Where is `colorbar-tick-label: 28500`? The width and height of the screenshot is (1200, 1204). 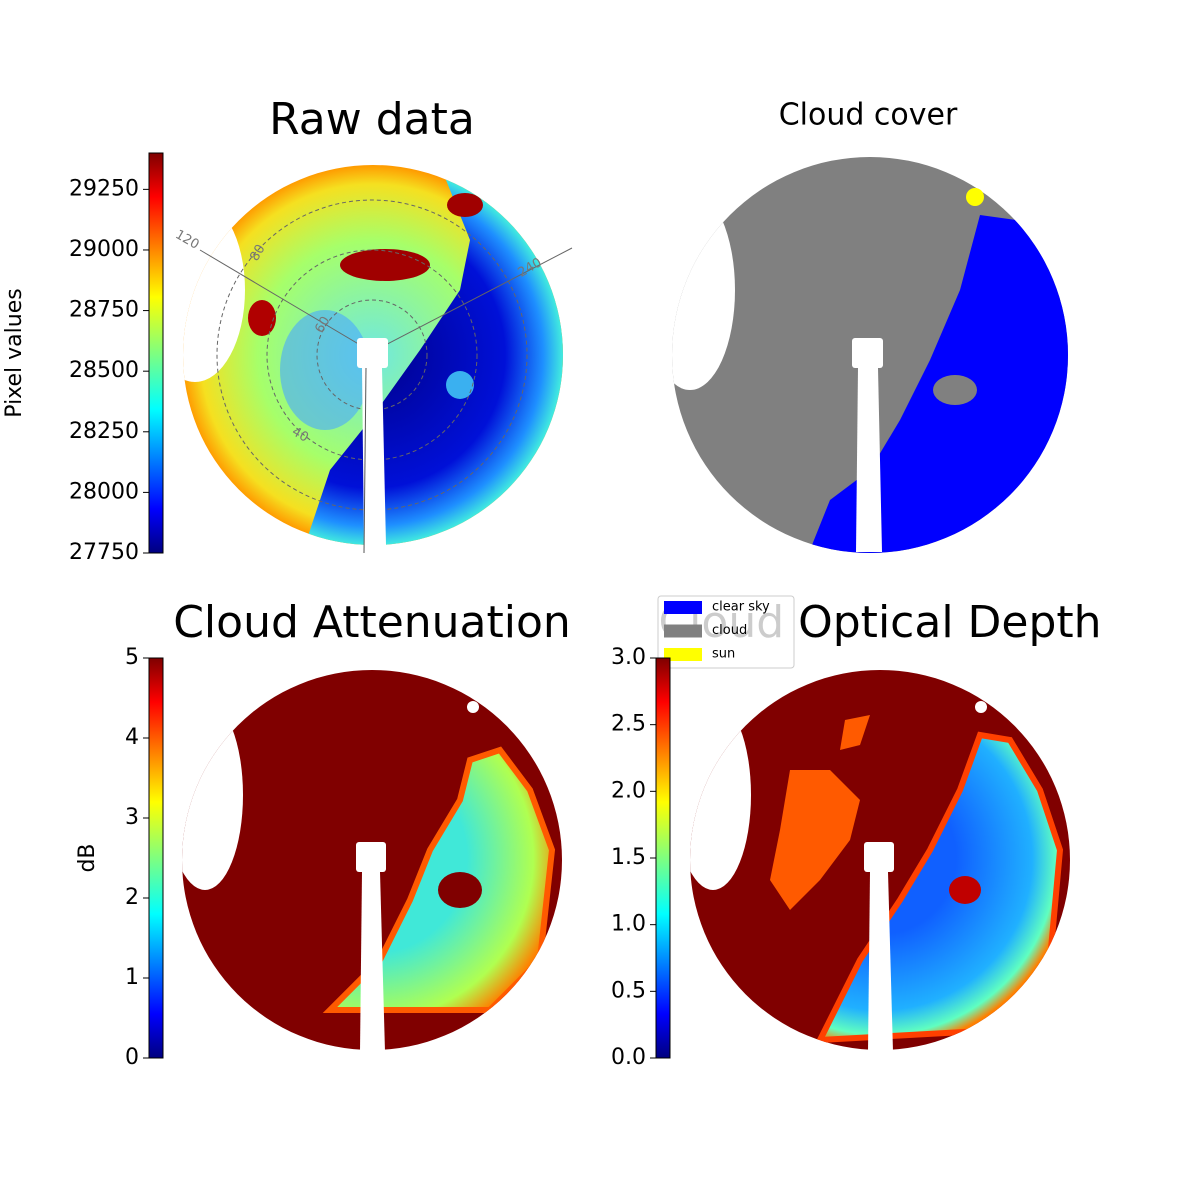
colorbar-tick-label: 28500 is located at coordinates (104, 370).